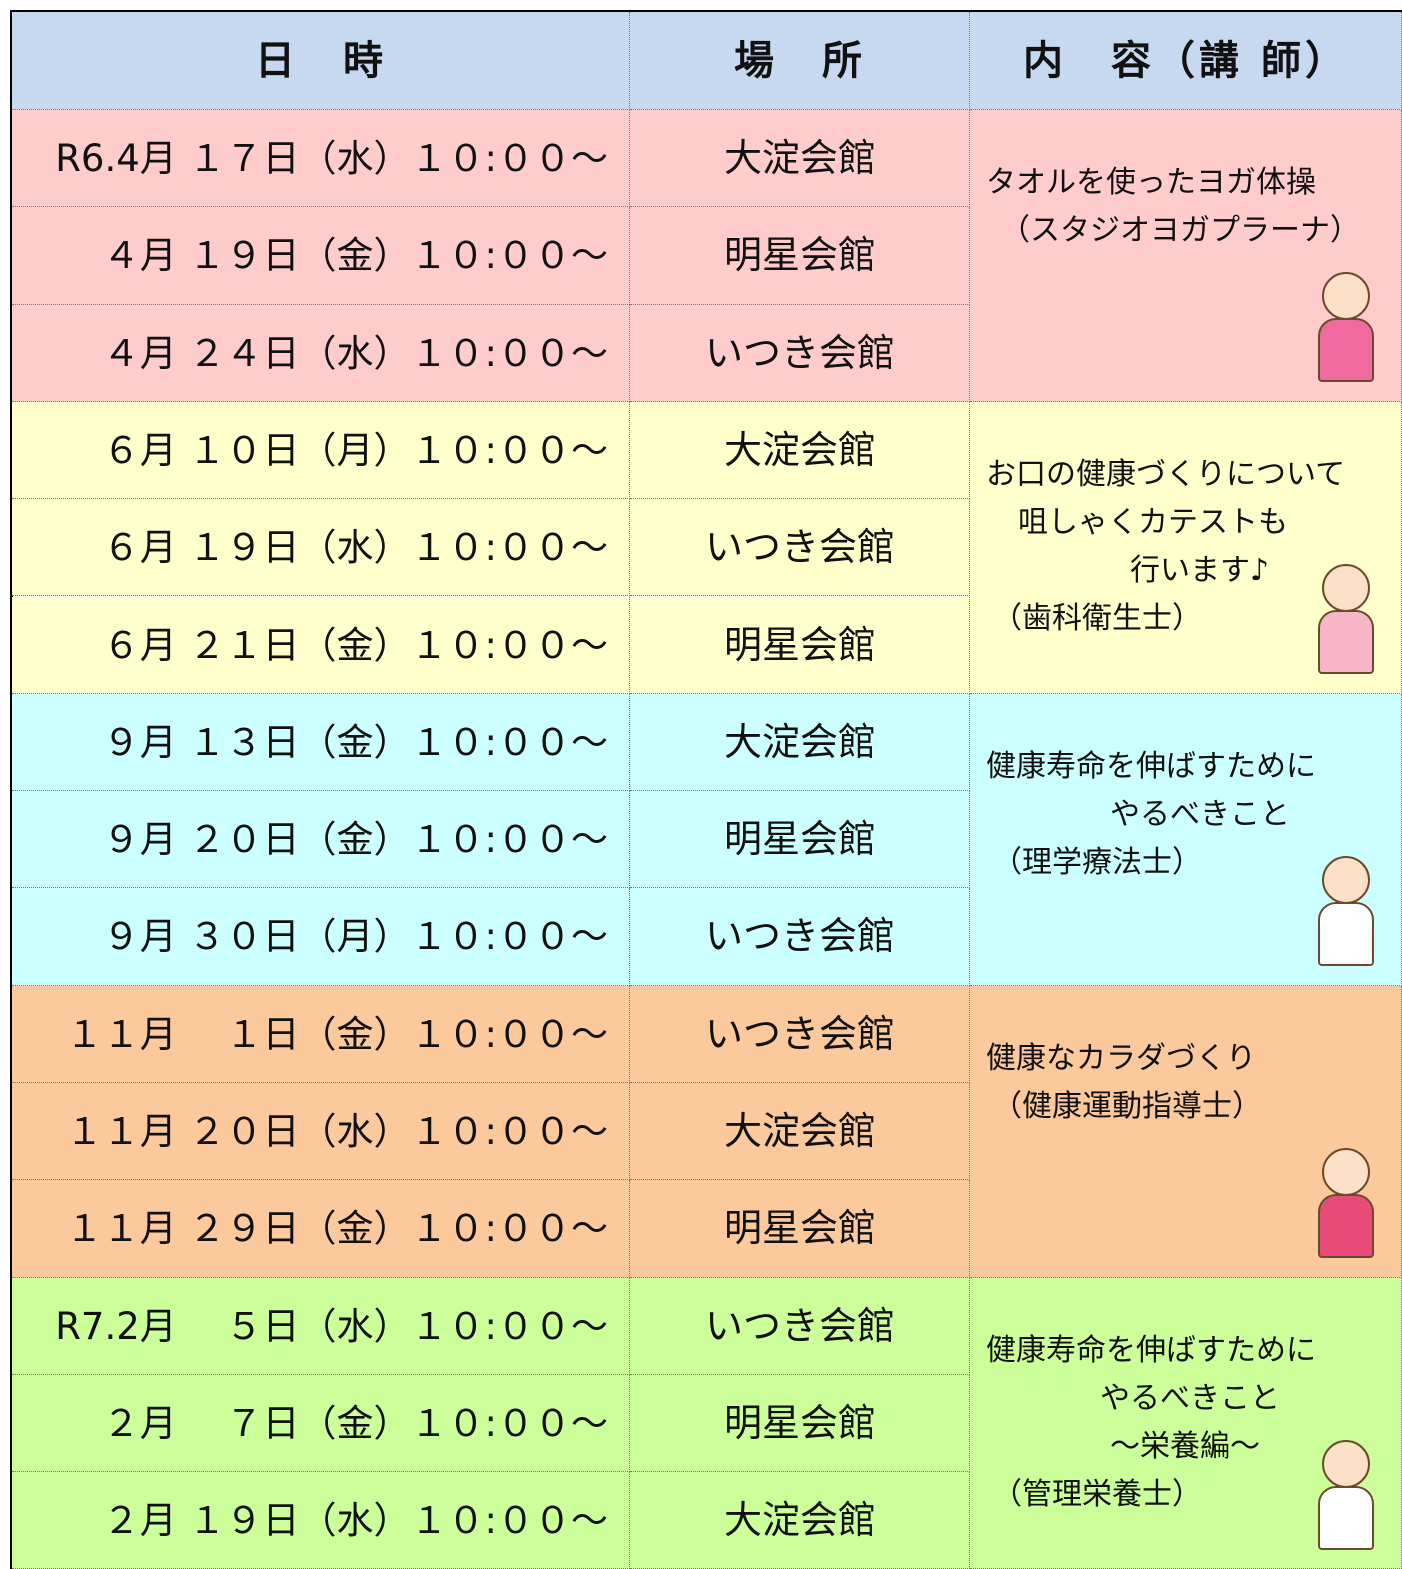  I want to click on header-text: 内 容（講 師）, so click(1186, 61).